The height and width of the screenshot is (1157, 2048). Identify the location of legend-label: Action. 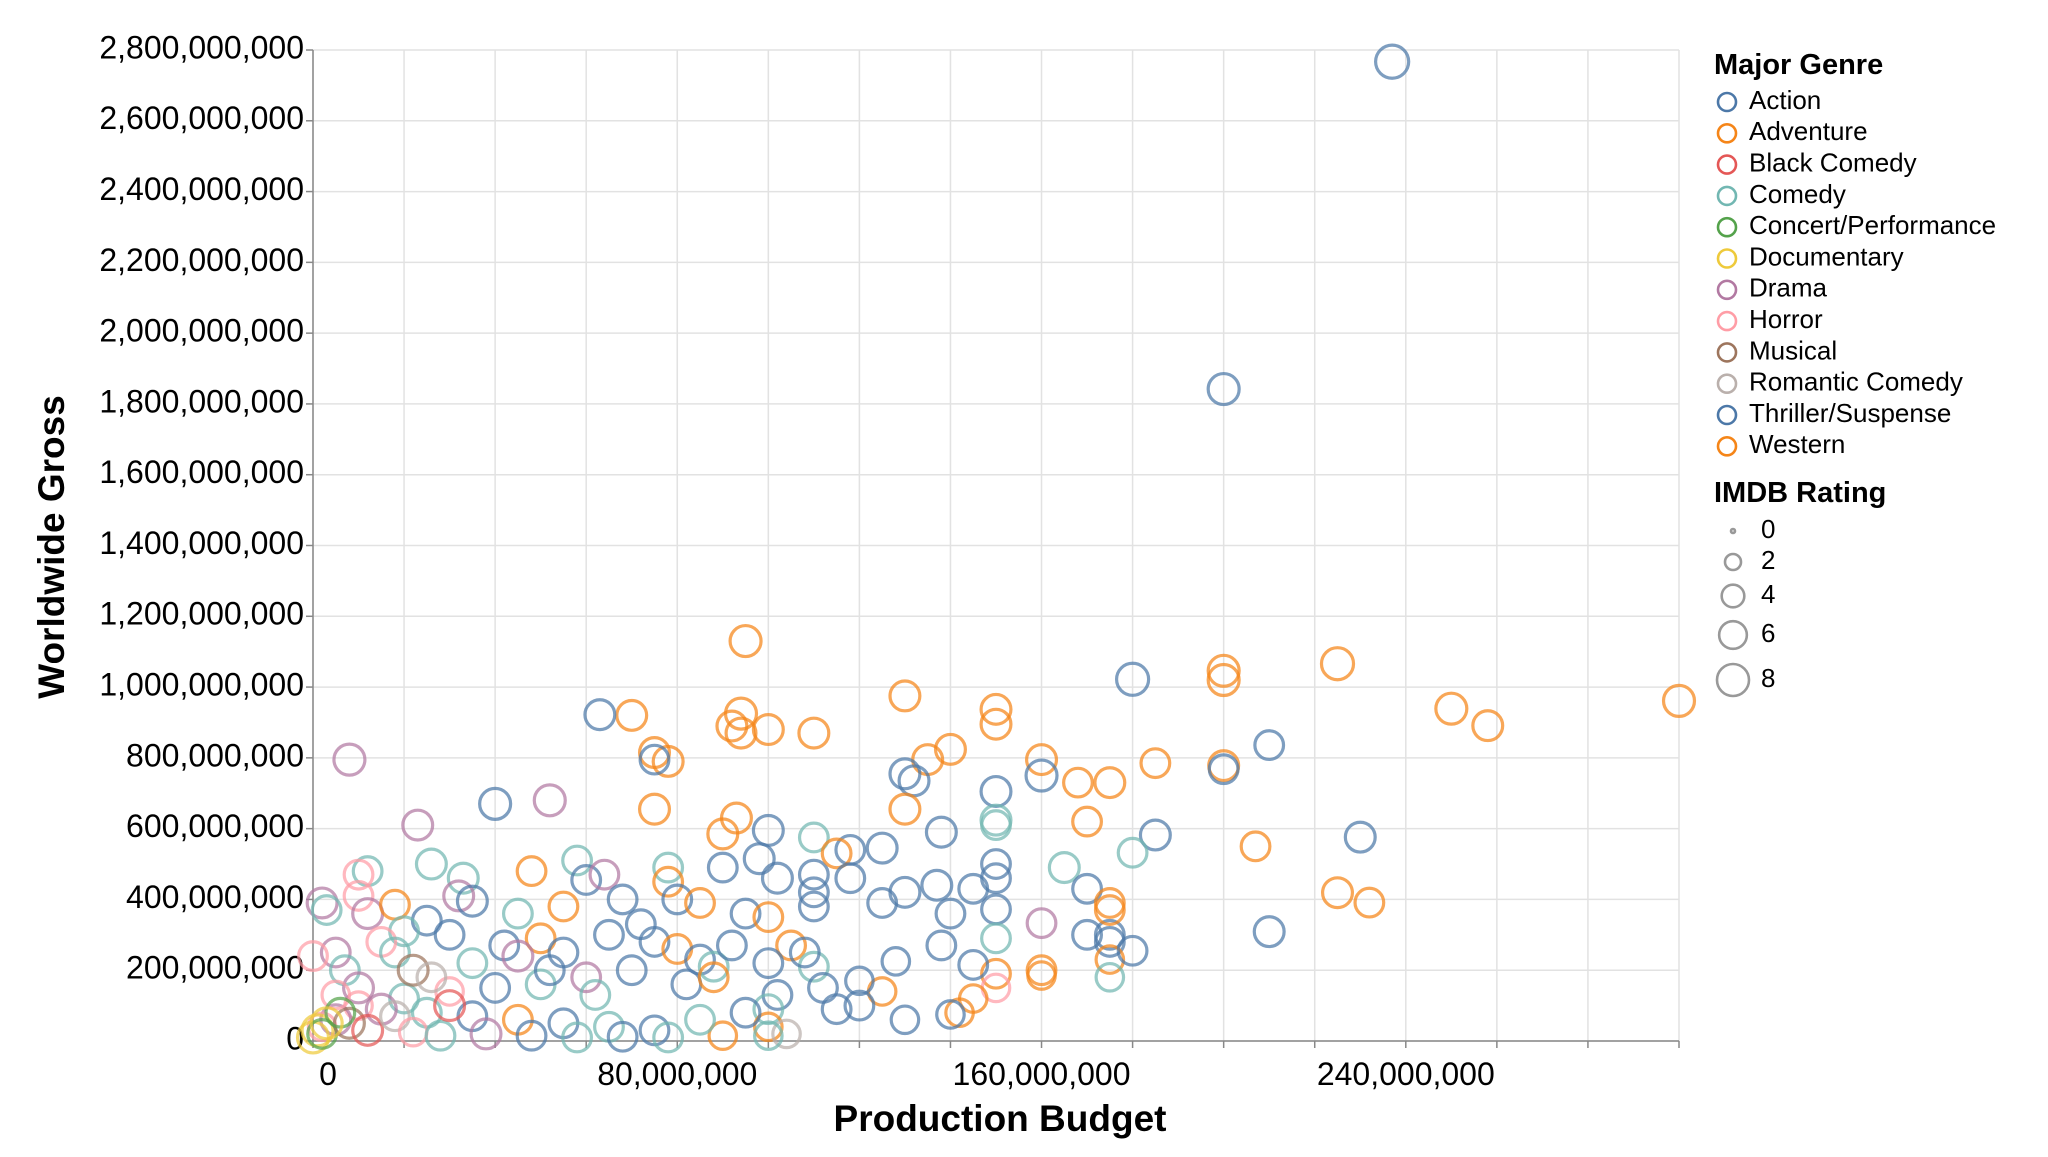
(1785, 100).